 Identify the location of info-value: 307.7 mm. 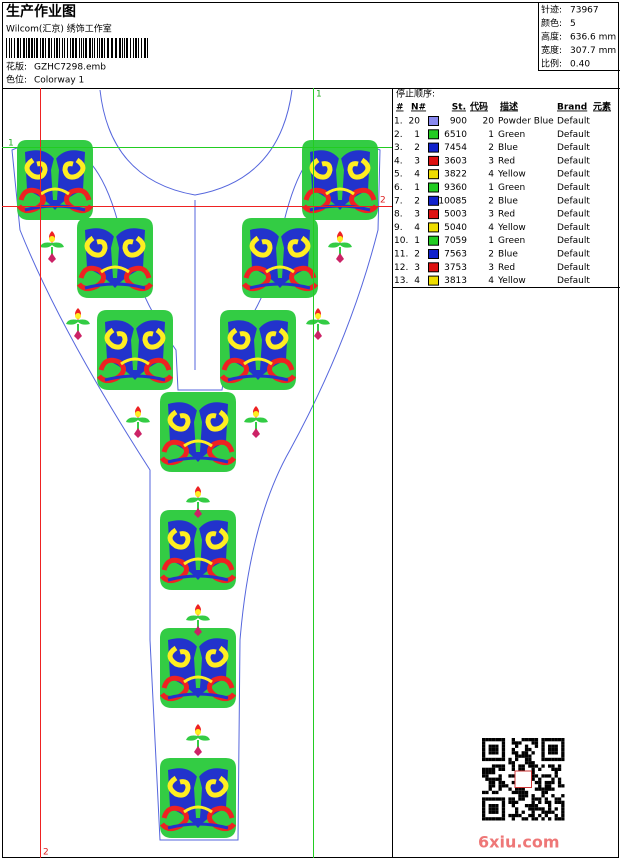
(593, 51).